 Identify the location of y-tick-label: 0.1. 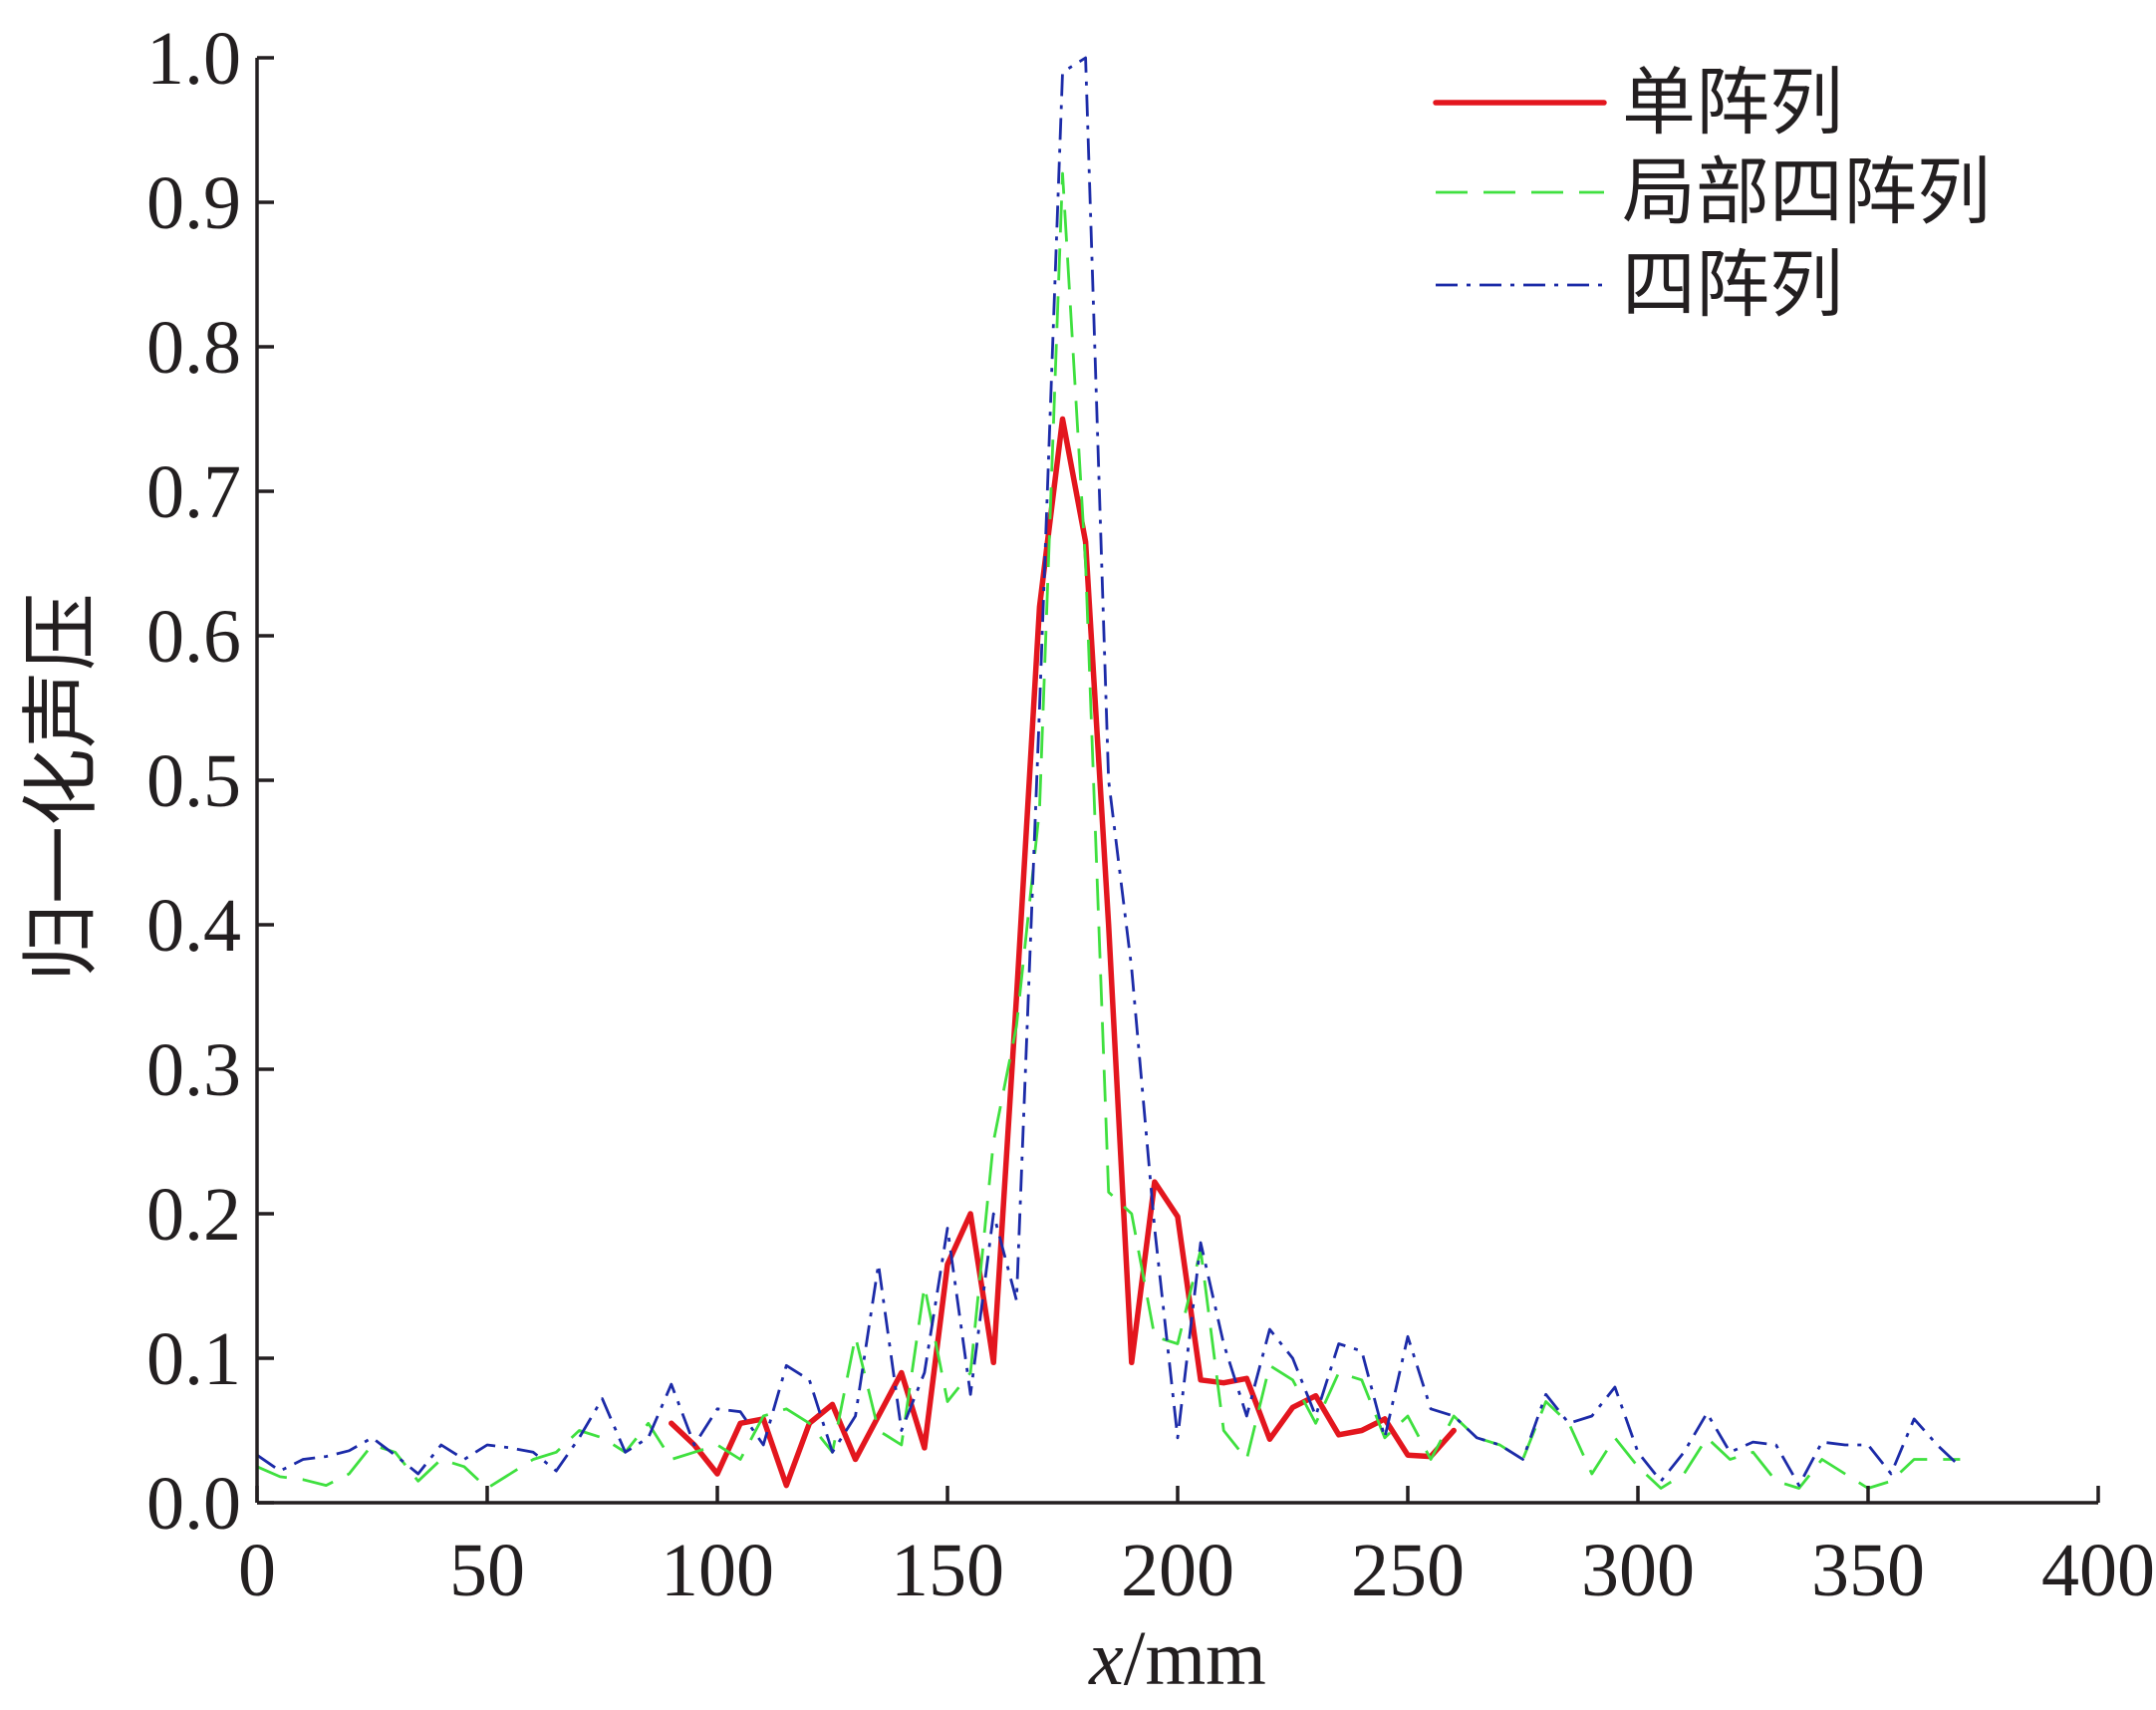
(193, 1359).